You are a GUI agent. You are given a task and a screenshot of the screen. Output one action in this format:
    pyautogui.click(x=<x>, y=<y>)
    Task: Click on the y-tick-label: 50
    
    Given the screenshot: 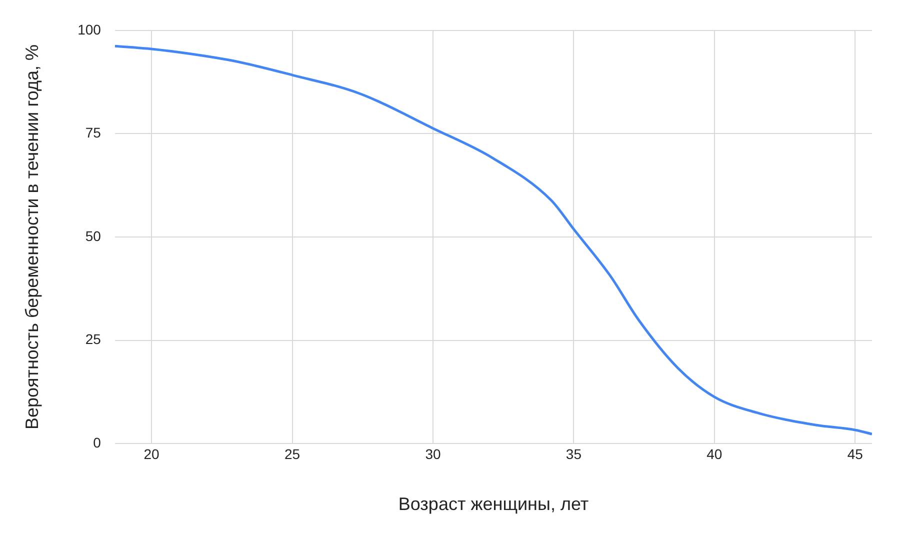 What is the action you would take?
    pyautogui.click(x=93, y=236)
    